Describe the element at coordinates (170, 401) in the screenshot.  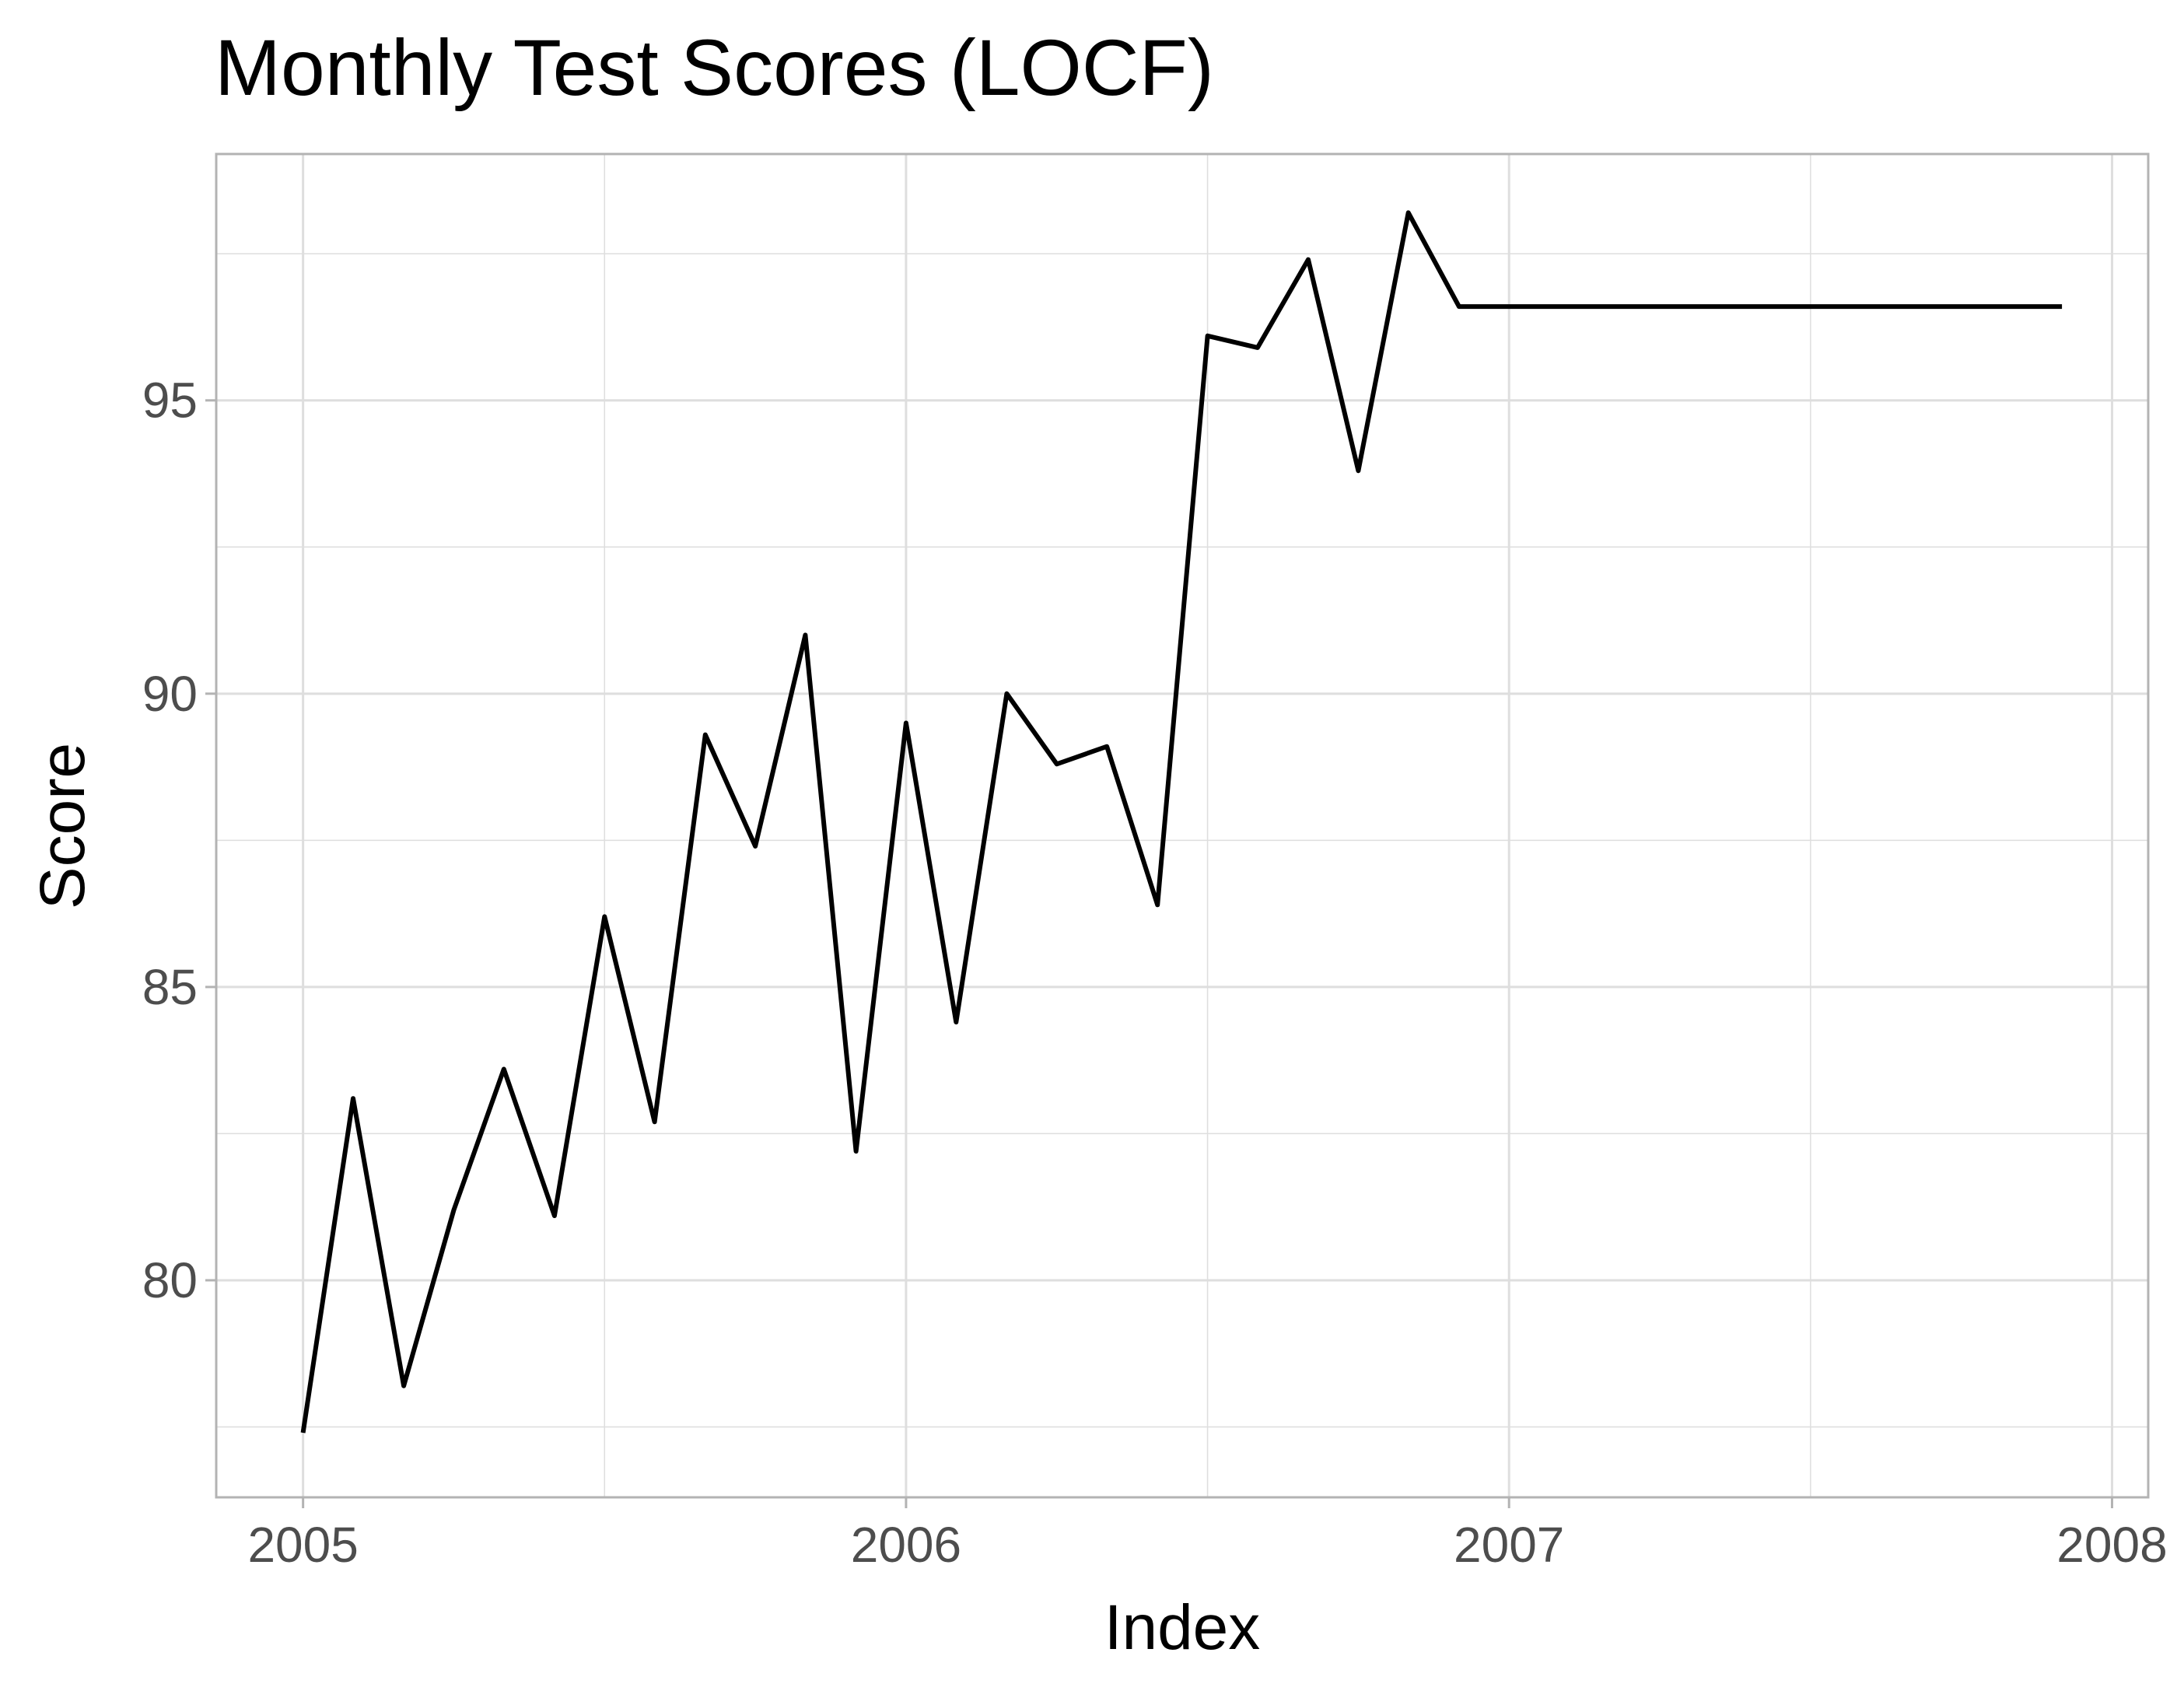
I see `y-tick-label: 95` at that location.